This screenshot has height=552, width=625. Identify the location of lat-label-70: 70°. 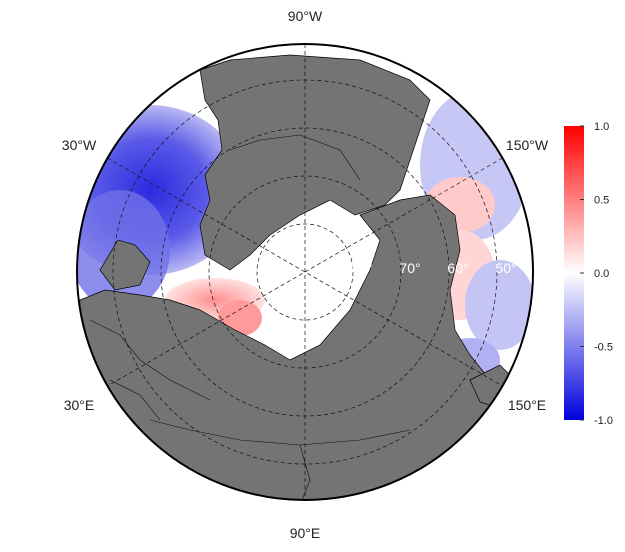
(409, 268).